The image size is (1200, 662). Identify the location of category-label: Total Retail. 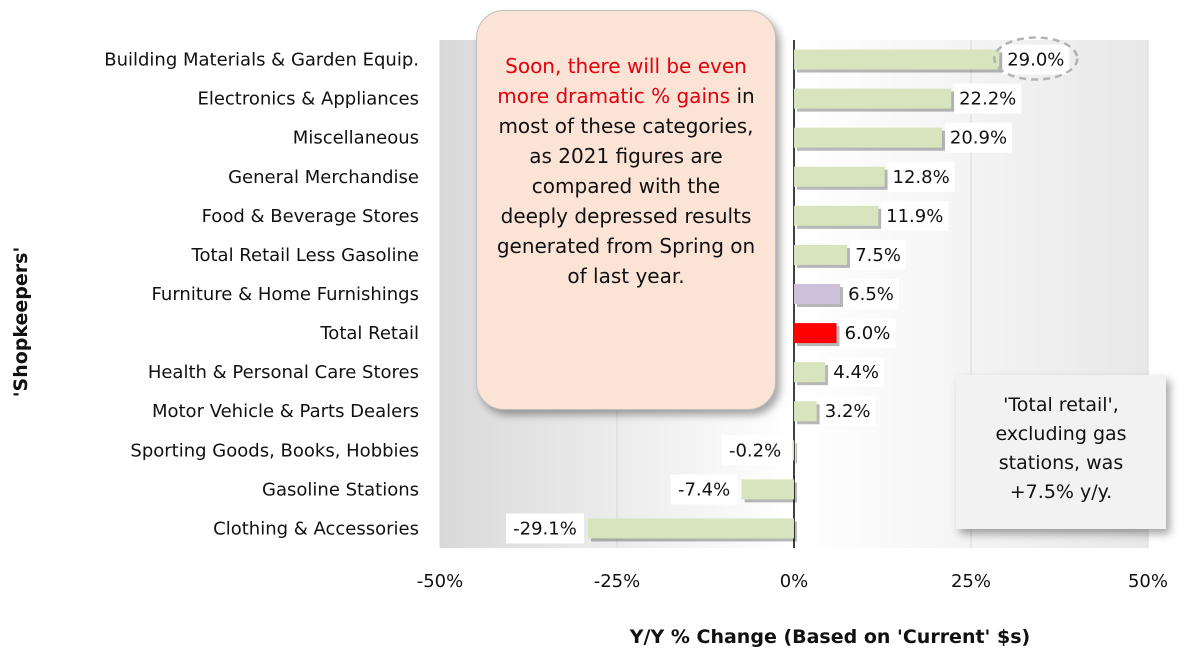
(369, 333).